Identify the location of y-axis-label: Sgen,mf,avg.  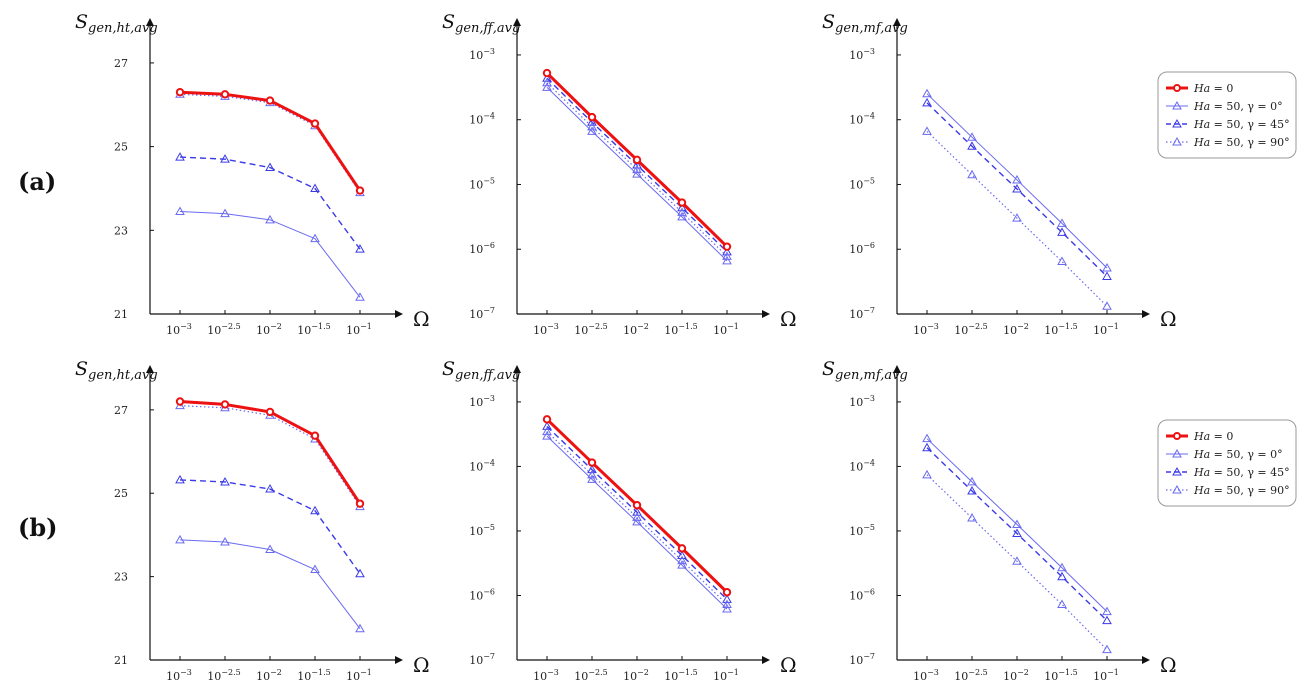
(865, 370).